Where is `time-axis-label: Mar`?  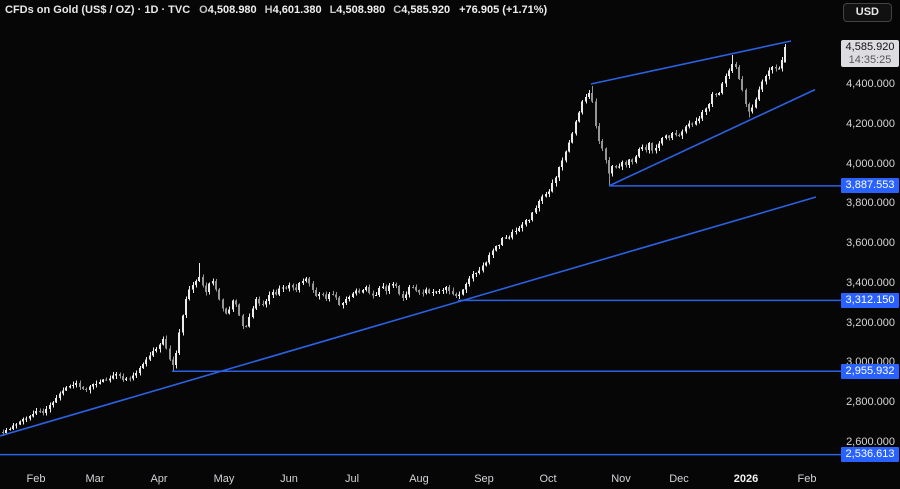 time-axis-label: Mar is located at coordinates (95, 479).